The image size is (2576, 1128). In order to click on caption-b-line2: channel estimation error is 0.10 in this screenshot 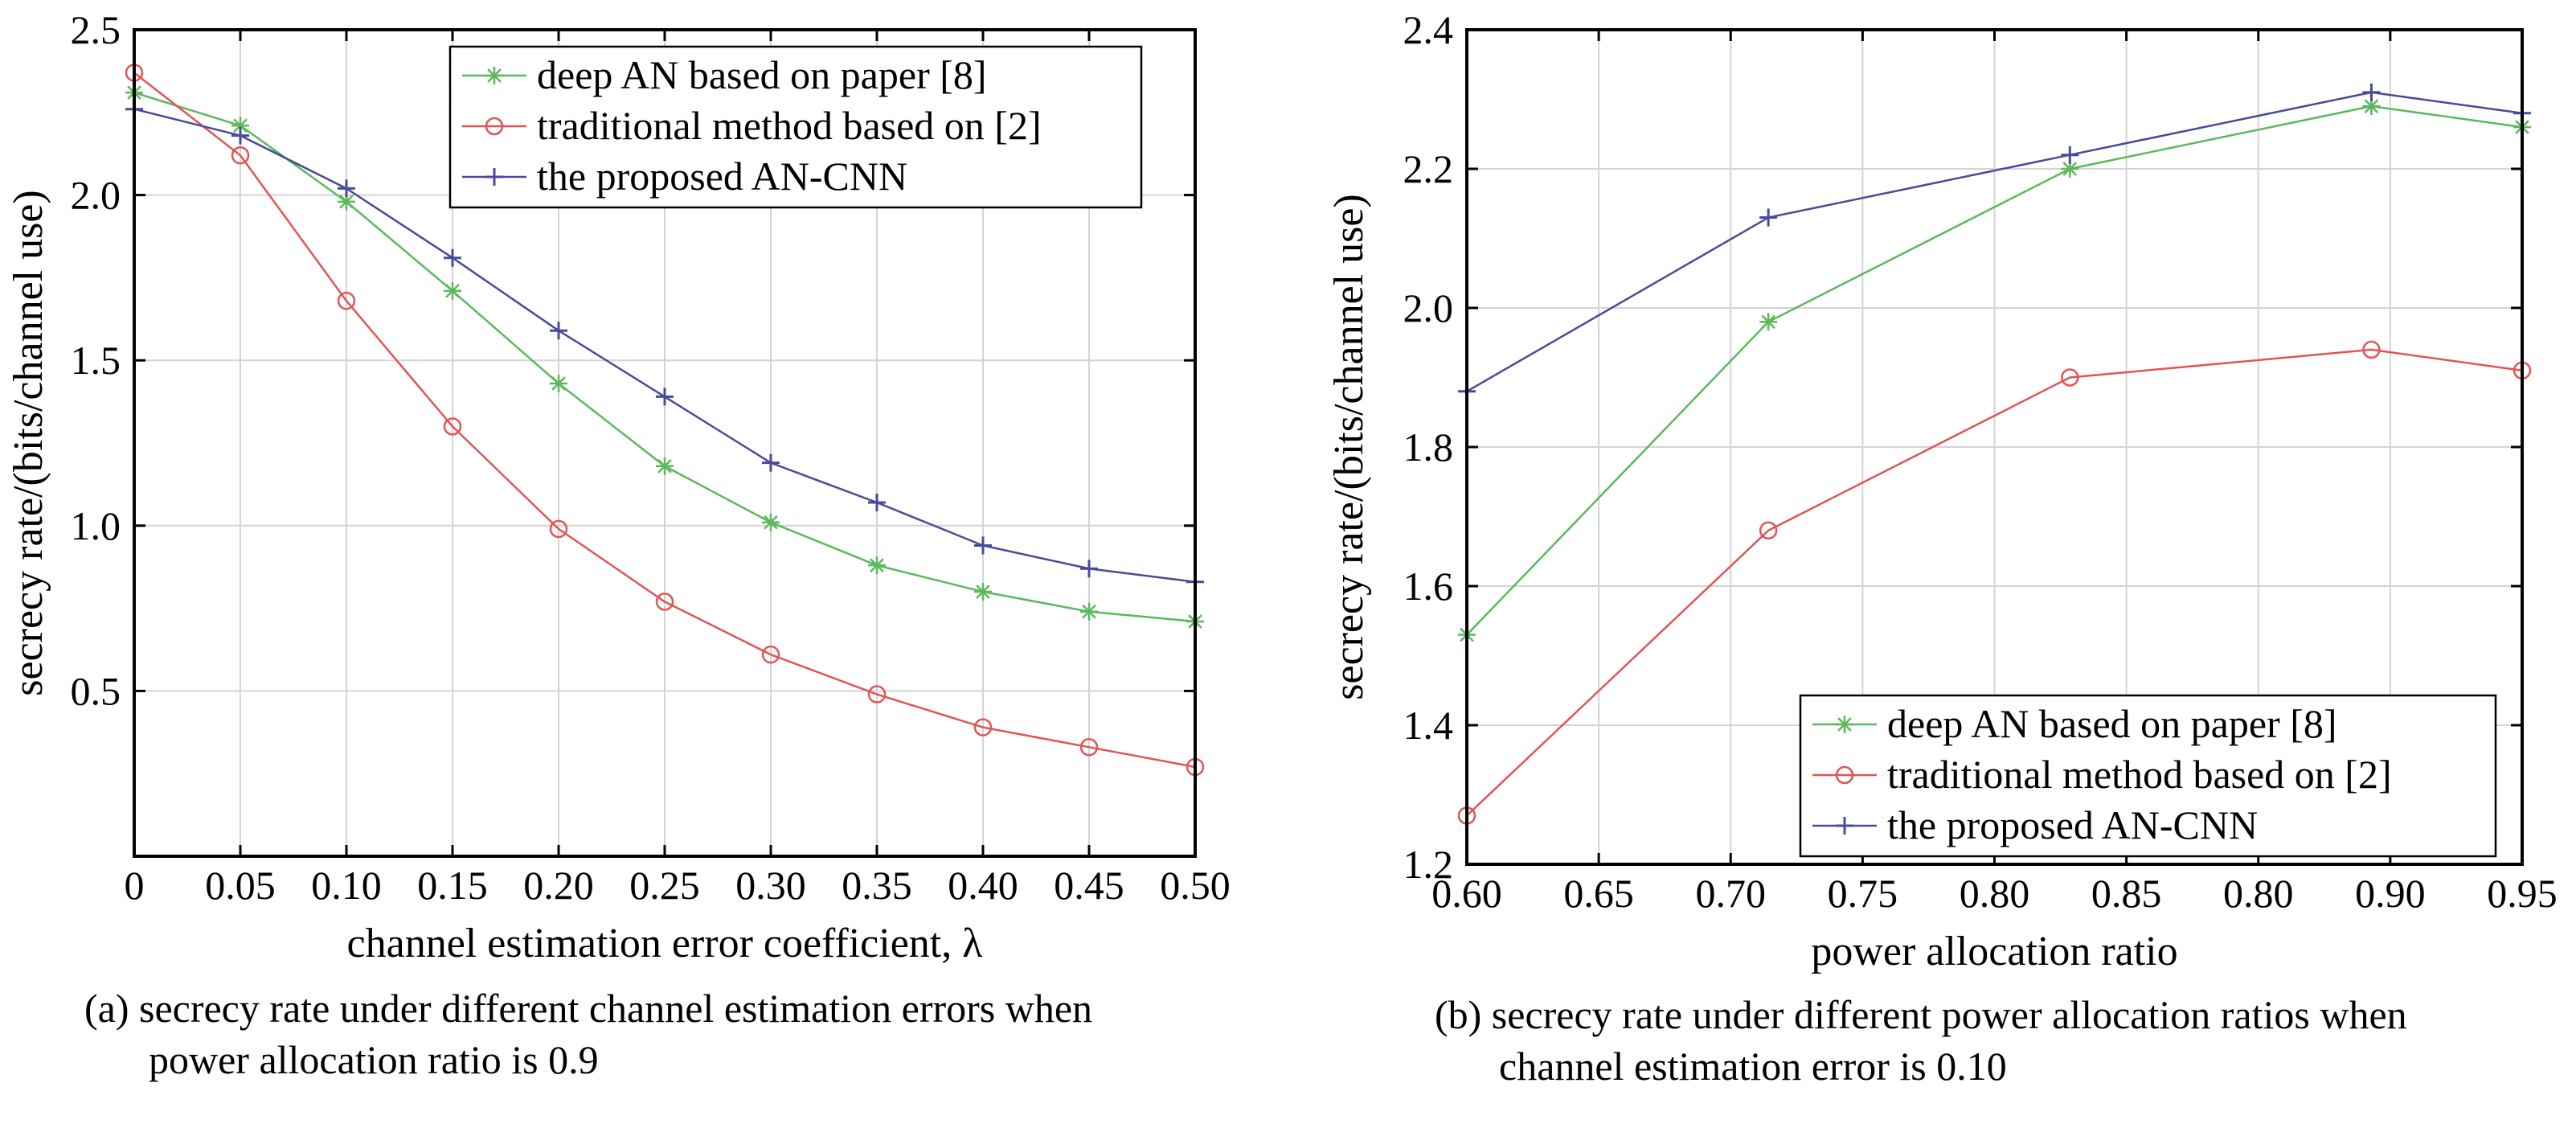, I will do `click(1753, 1066)`.